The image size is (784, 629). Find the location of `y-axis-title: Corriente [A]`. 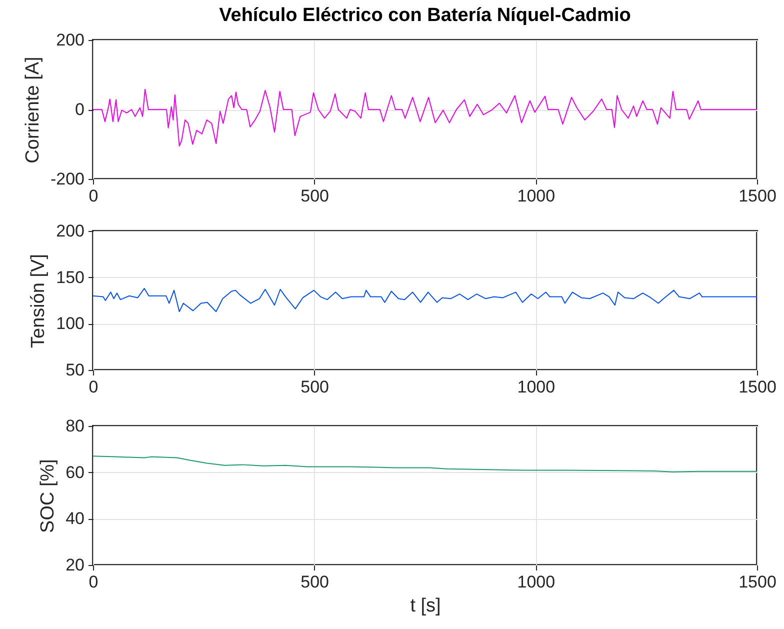

y-axis-title: Corriente [A] is located at coordinates (33, 110).